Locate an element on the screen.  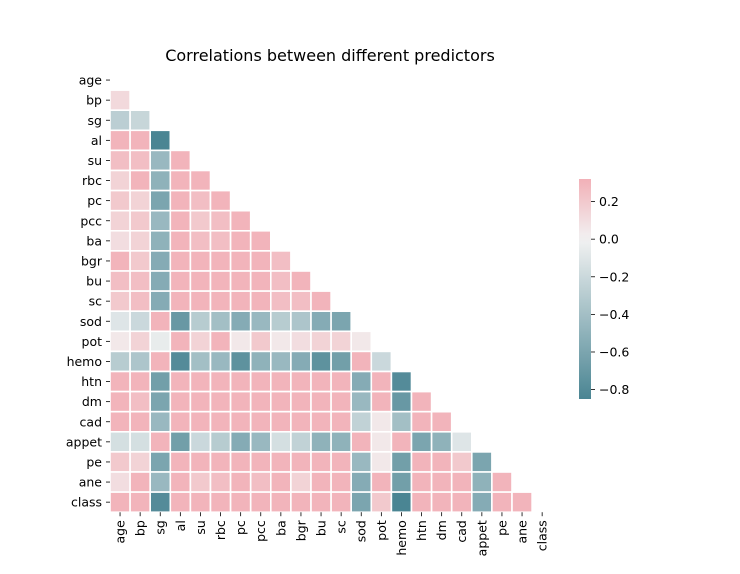
colorbar-tick-label: −0.8 is located at coordinates (614, 389).